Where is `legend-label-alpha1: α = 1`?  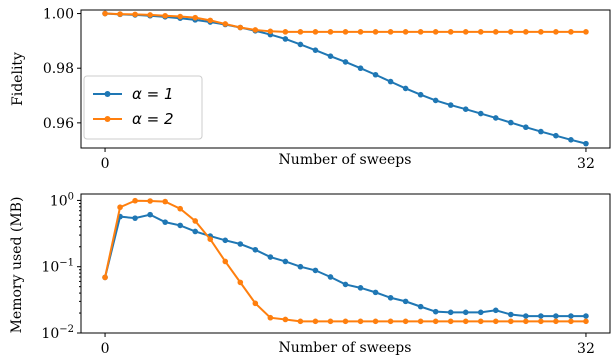
legend-label-alpha1: α = 1 is located at coordinates (153, 94).